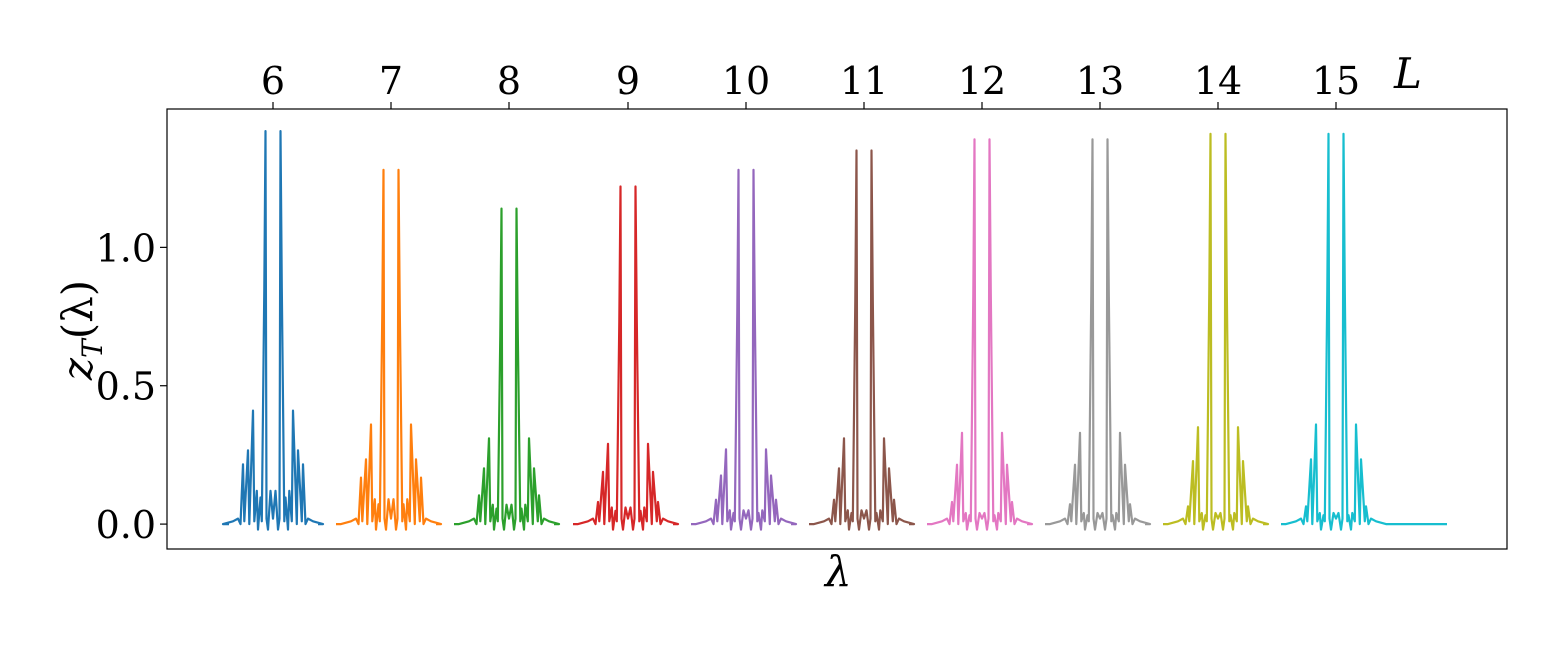 The height and width of the screenshot is (648, 1562). What do you see at coordinates (1216, 331) in the screenshot?
I see `series-line-L14` at bounding box center [1216, 331].